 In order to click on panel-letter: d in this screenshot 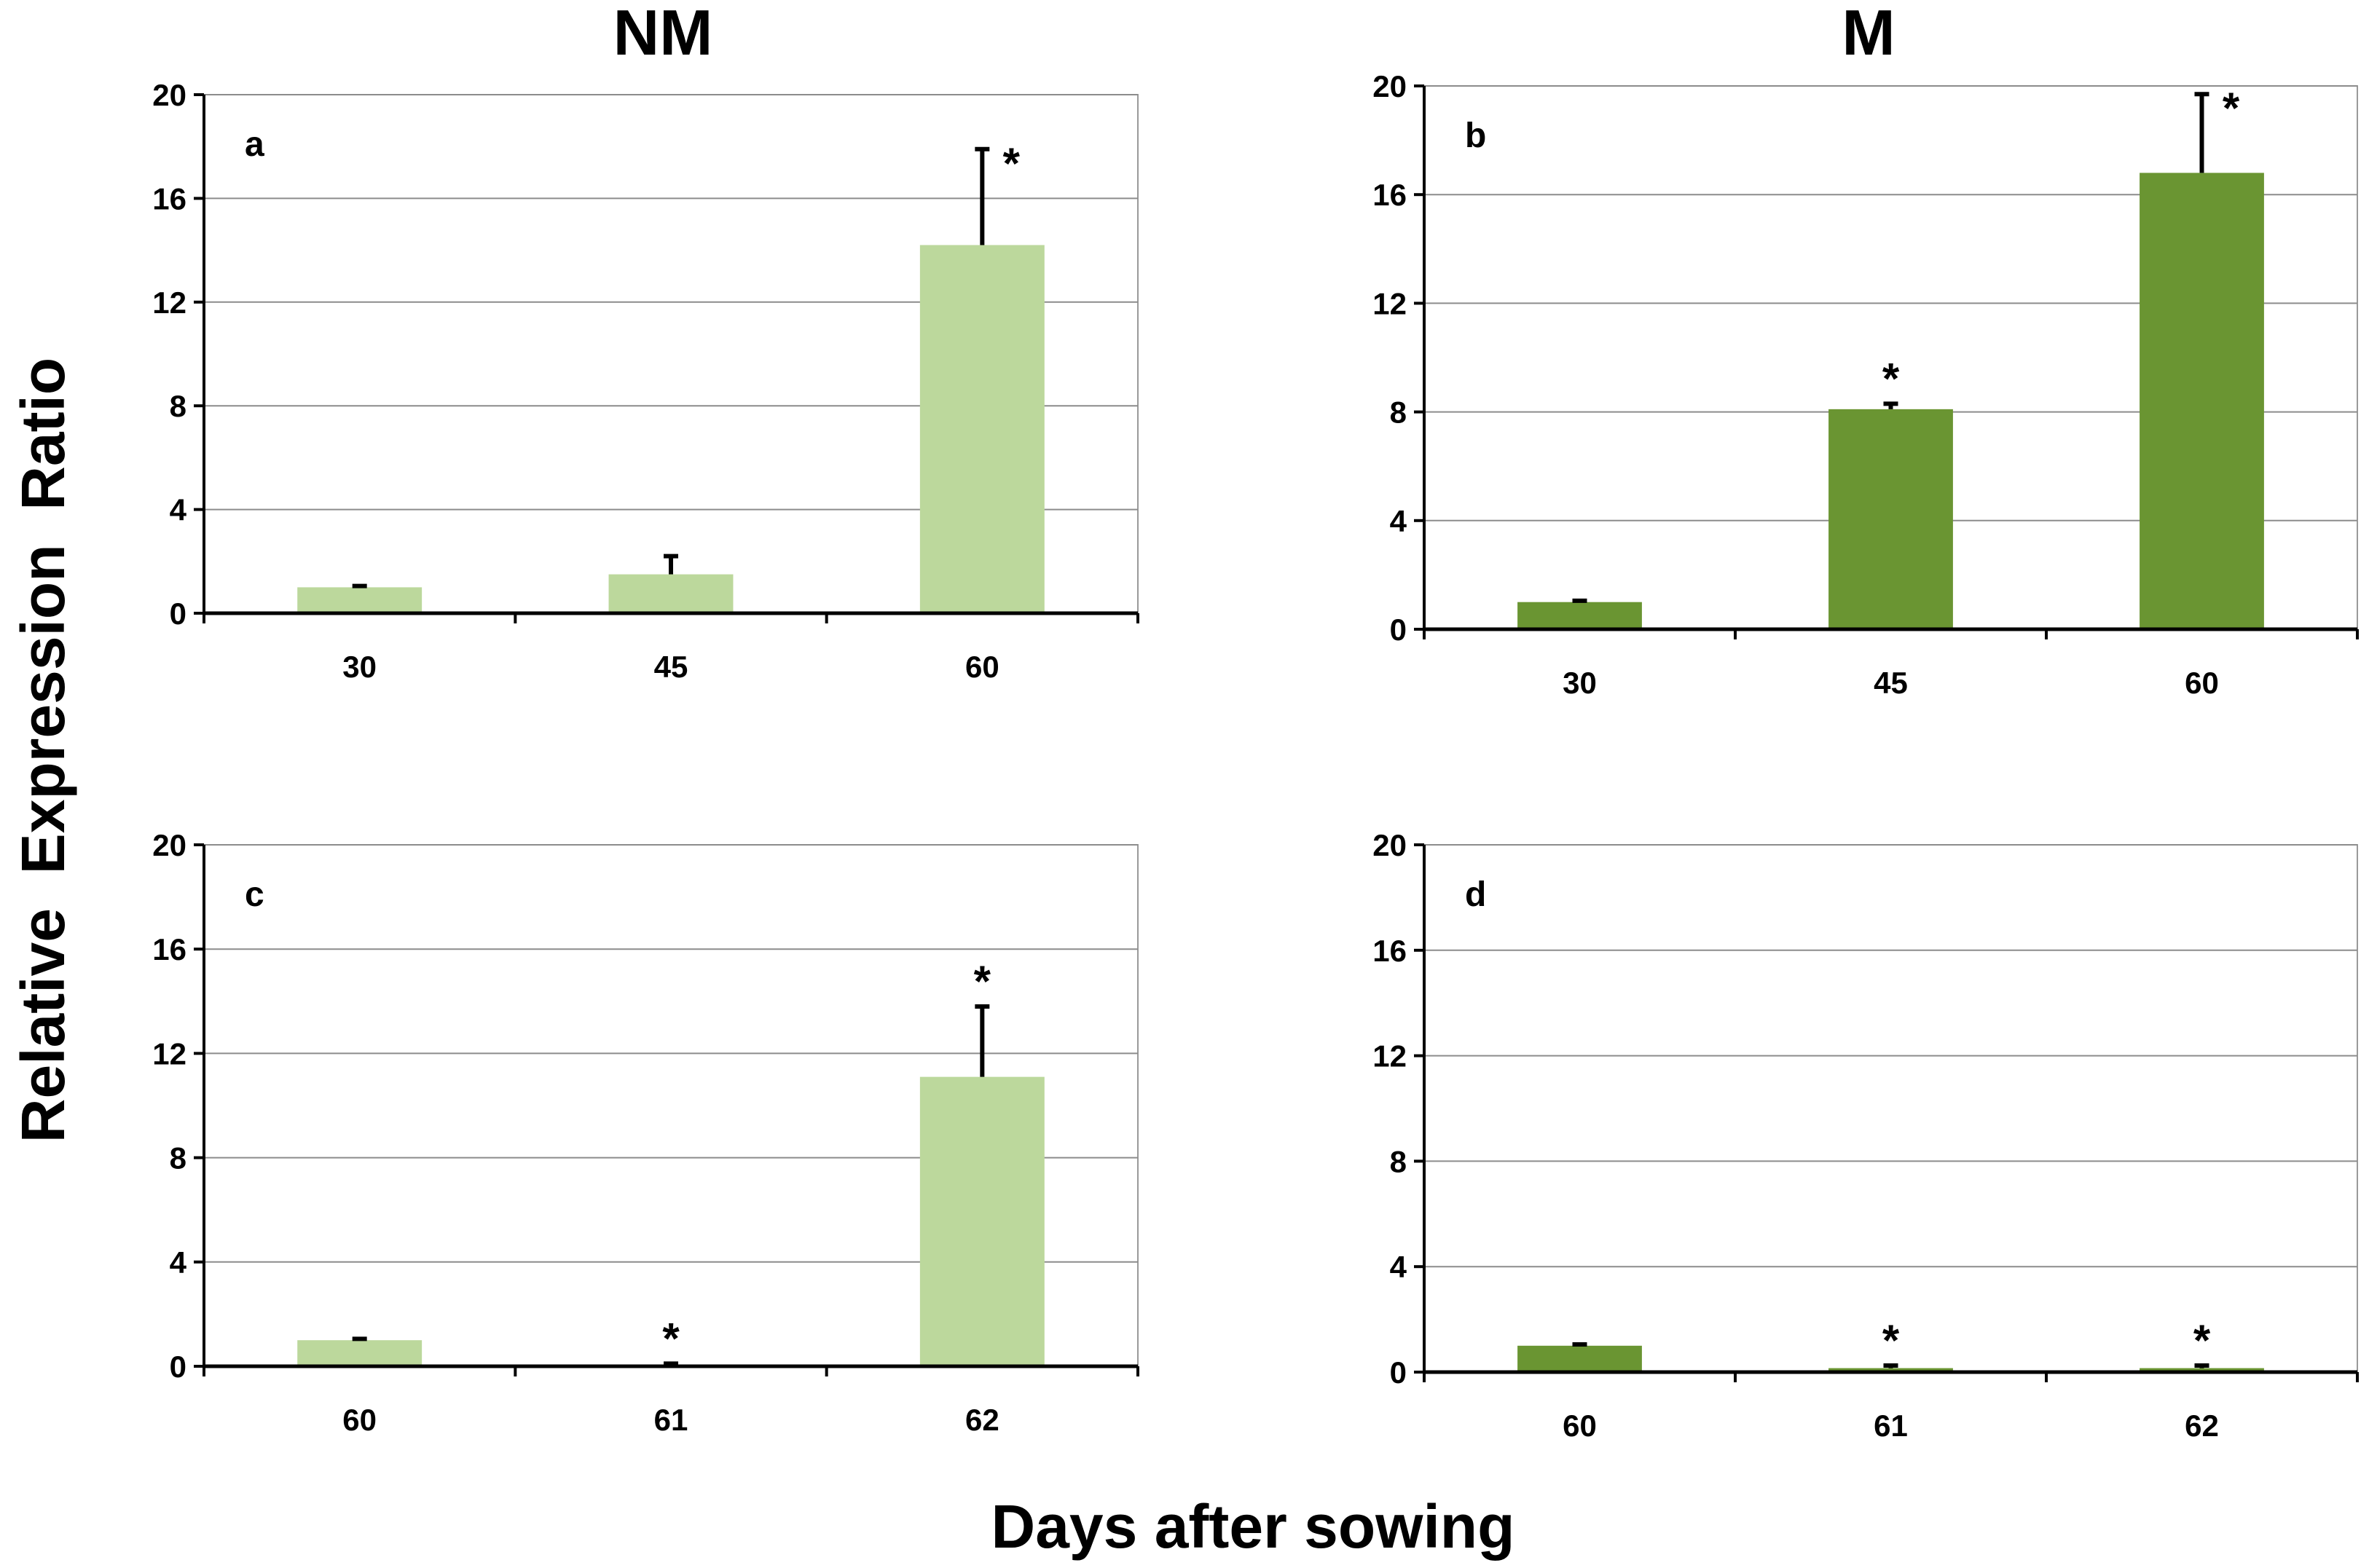, I will do `click(1475, 894)`.